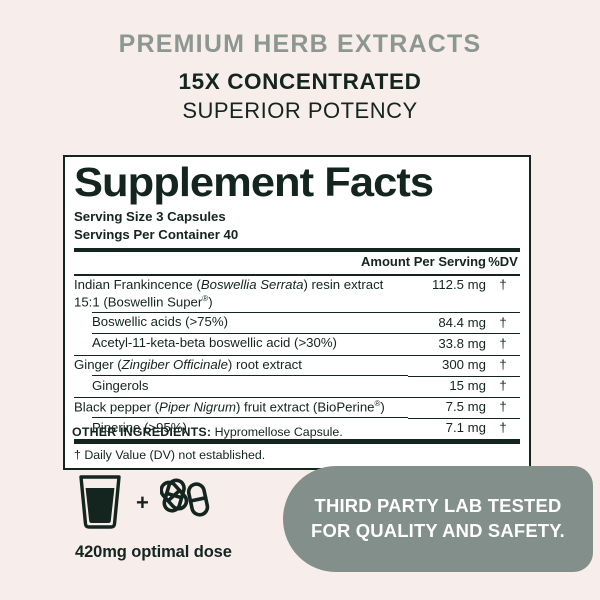 This screenshot has height=600, width=600. I want to click on ingredient-row: Boswellic acids (>75%) 84.4 mg †, so click(297, 323).